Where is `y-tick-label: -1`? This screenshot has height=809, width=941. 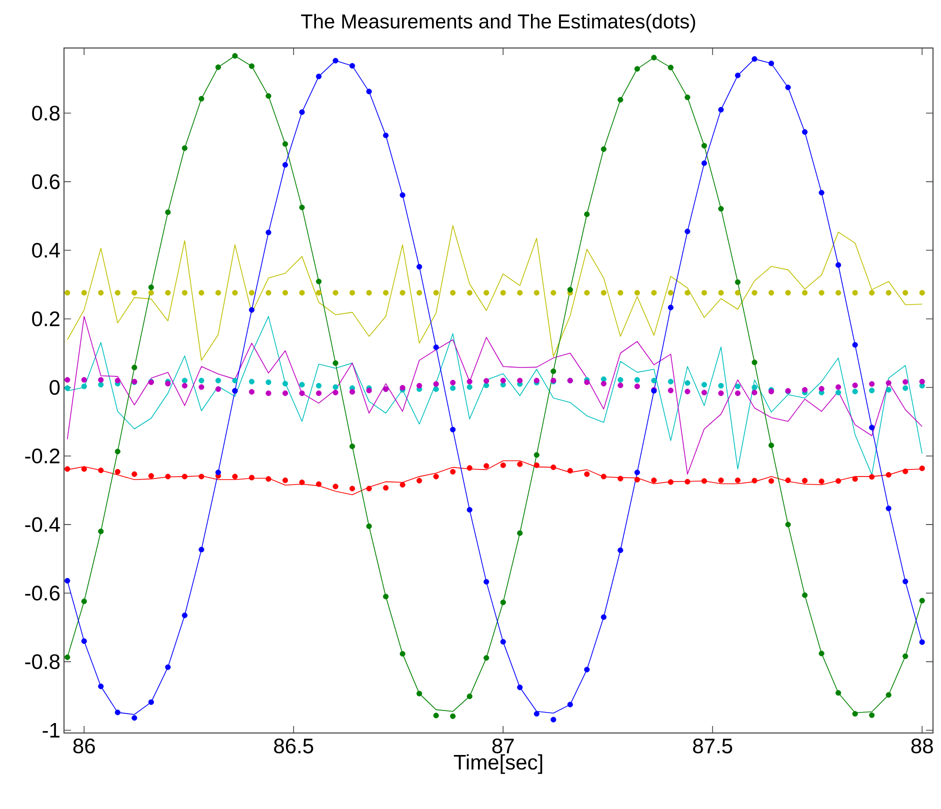 y-tick-label: -1 is located at coordinates (51, 730).